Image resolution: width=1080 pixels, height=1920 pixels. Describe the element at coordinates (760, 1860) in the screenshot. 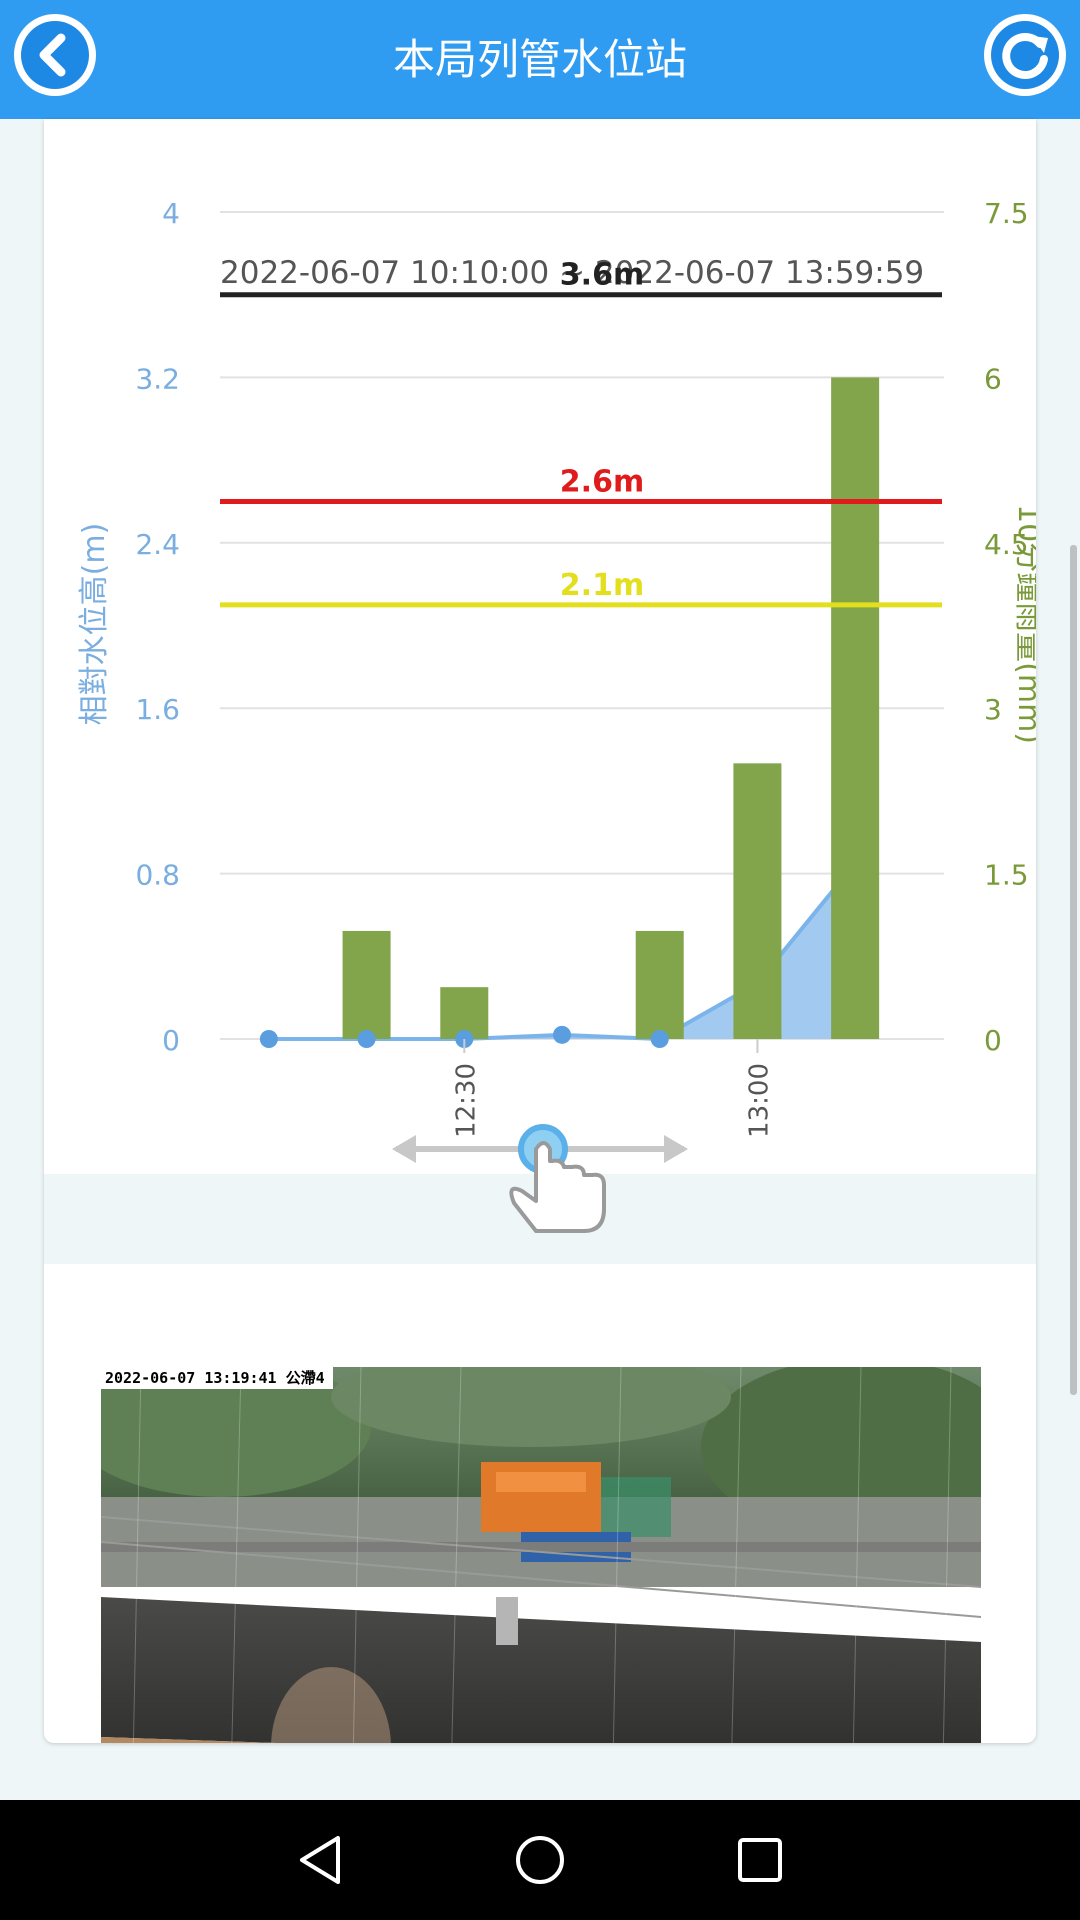

I see `nav-recents-icon` at that location.